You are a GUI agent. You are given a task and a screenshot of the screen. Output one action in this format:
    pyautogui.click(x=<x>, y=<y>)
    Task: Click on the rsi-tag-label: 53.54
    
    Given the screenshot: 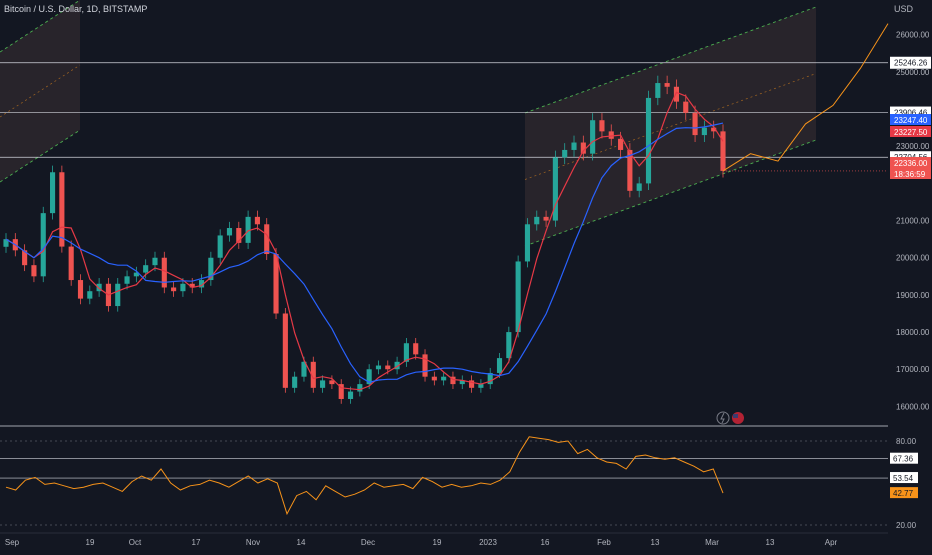 What is the action you would take?
    pyautogui.click(x=903, y=478)
    